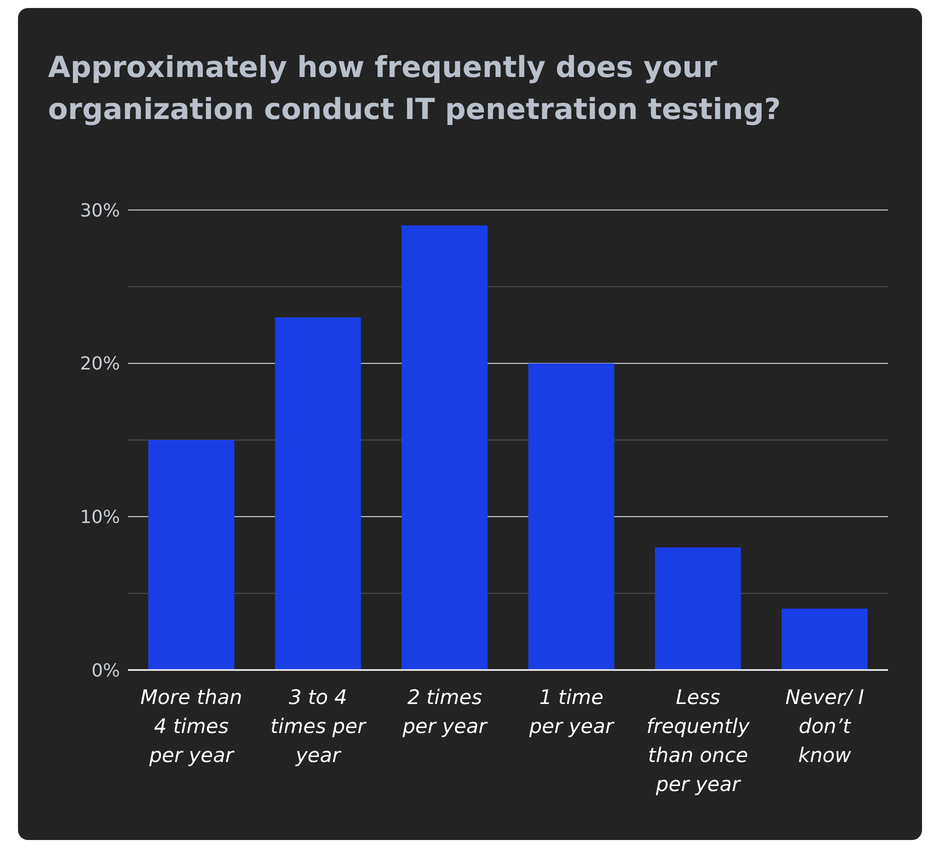  Describe the element at coordinates (824, 726) in the screenshot. I see `x-tick-label: Never/ I don’t know` at that location.